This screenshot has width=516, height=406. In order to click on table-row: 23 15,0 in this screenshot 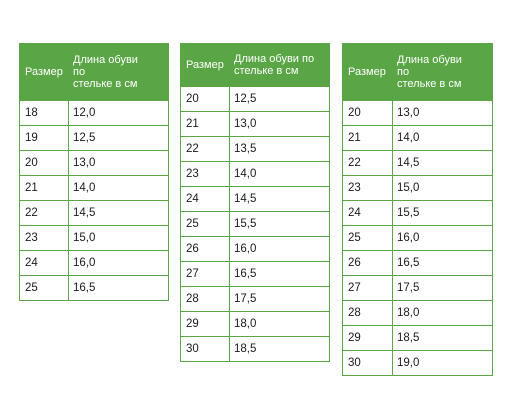, I will do `click(417, 188)`.